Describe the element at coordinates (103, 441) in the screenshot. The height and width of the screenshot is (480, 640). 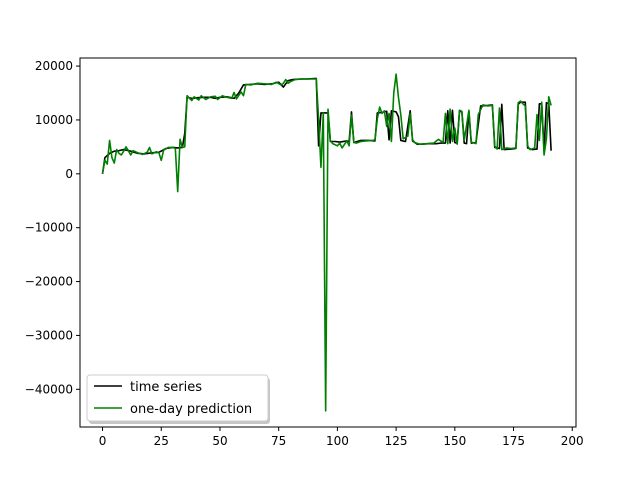
I see `x-tick-label: 0` at that location.